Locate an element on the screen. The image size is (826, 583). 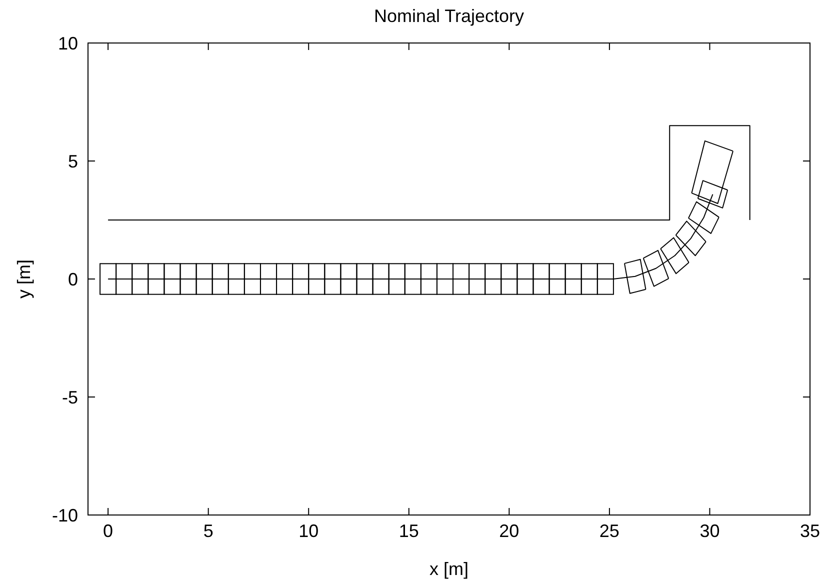
y-tick-label: -10 is located at coordinates (65, 515).